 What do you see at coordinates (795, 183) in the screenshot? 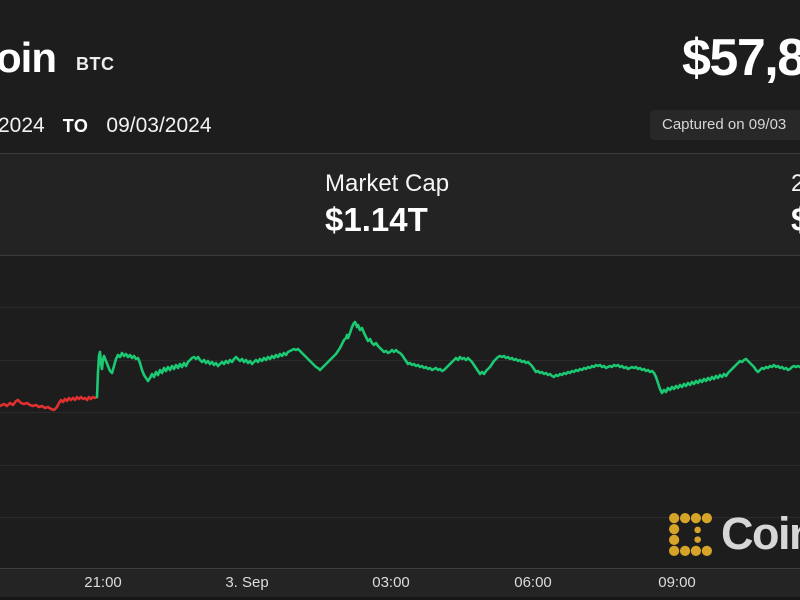
I see `right-stat-label-fragment: 2` at bounding box center [795, 183].